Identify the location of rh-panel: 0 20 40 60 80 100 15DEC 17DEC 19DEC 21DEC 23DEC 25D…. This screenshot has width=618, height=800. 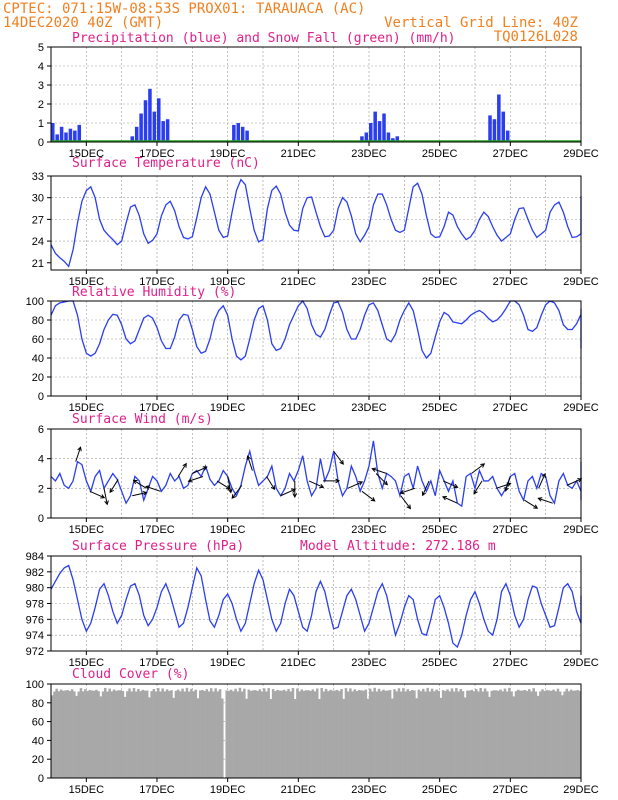
(312, 355).